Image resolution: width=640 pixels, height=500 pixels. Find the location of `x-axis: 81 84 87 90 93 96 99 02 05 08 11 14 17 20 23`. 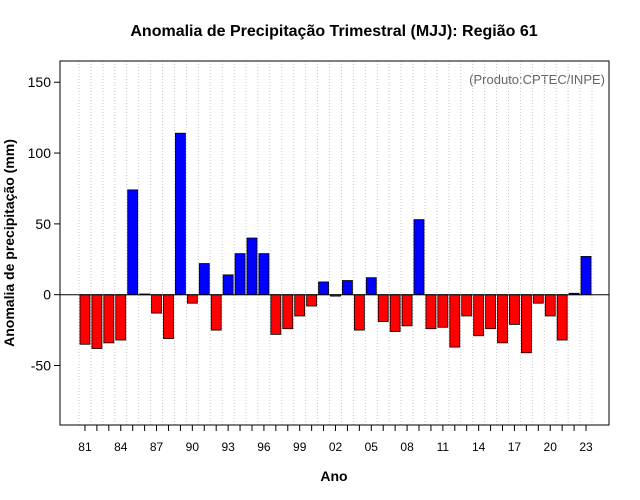

x-axis: 81 84 87 90 93 96 99 02 05 08 11 14 17 20 23 is located at coordinates (335, 439).